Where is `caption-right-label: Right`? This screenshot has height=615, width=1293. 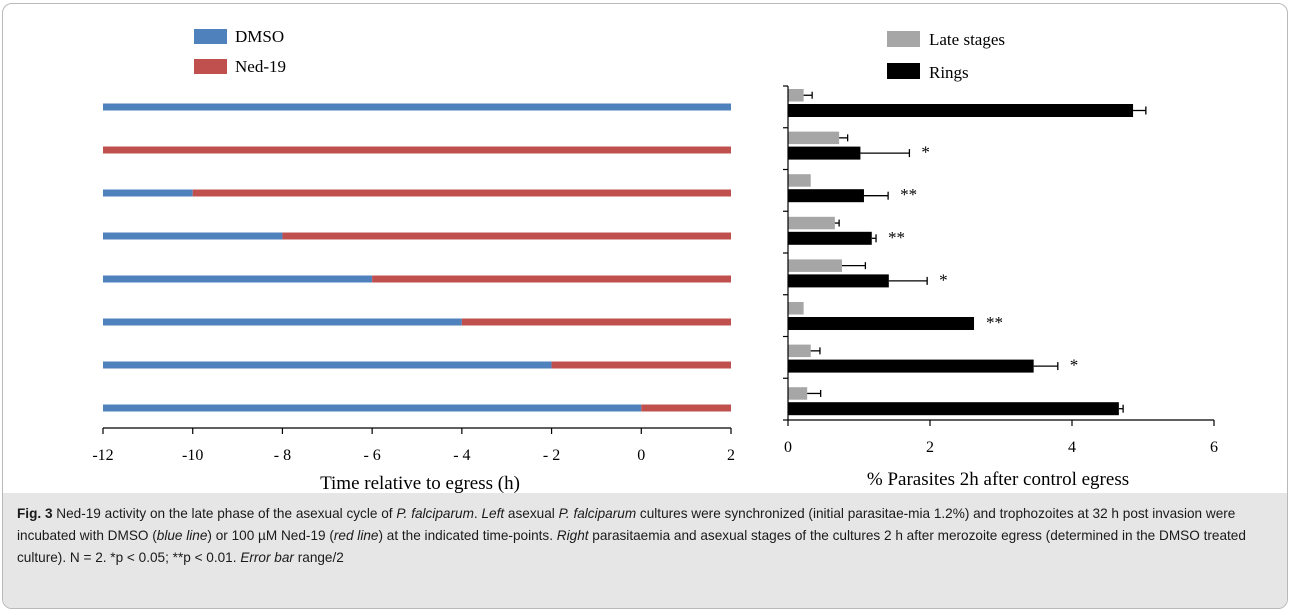
caption-right-label: Right is located at coordinates (572, 535).